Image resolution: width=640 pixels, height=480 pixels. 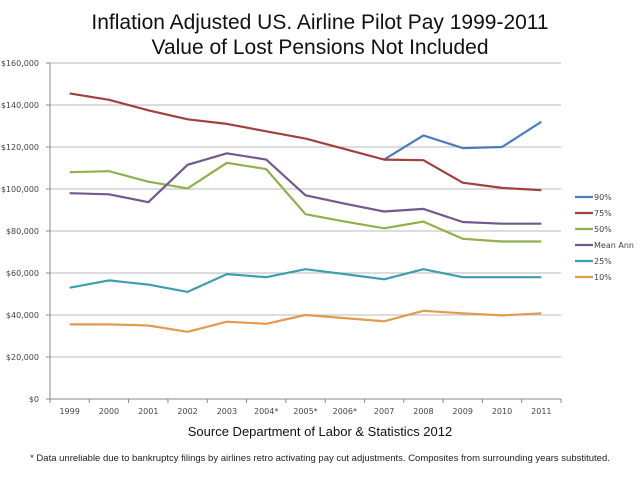 What do you see at coordinates (266, 411) in the screenshot?
I see `x-tick-label: 2004*` at bounding box center [266, 411].